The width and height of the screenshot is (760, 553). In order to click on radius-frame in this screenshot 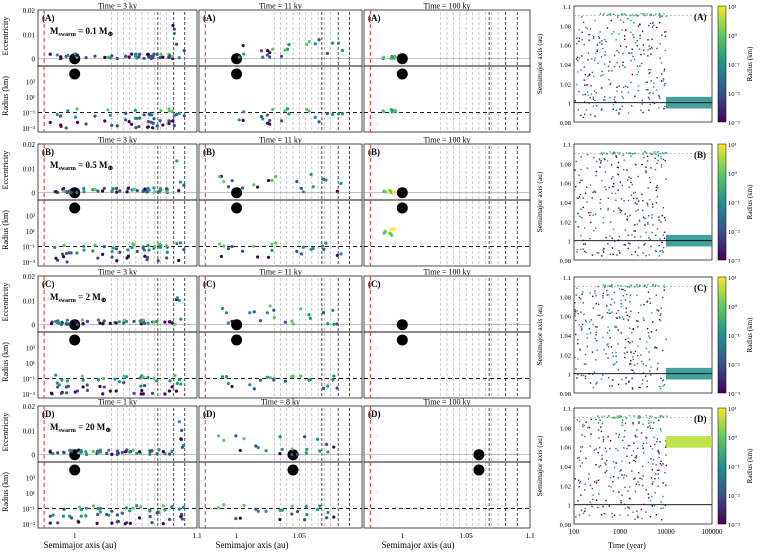, I will do `click(117, 99)`.